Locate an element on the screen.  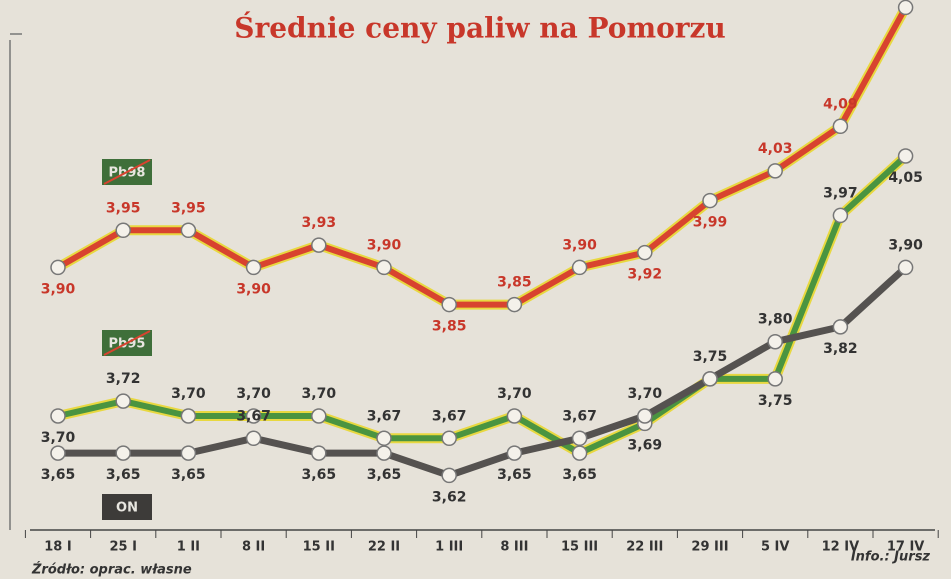
legend-box is located at coordinates (127, 507).